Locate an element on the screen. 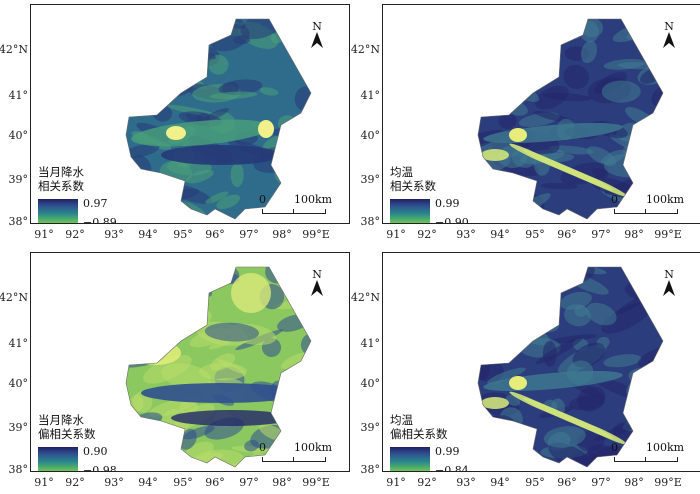  legend-title: 均温 偏相关系数 is located at coordinates (419, 427).